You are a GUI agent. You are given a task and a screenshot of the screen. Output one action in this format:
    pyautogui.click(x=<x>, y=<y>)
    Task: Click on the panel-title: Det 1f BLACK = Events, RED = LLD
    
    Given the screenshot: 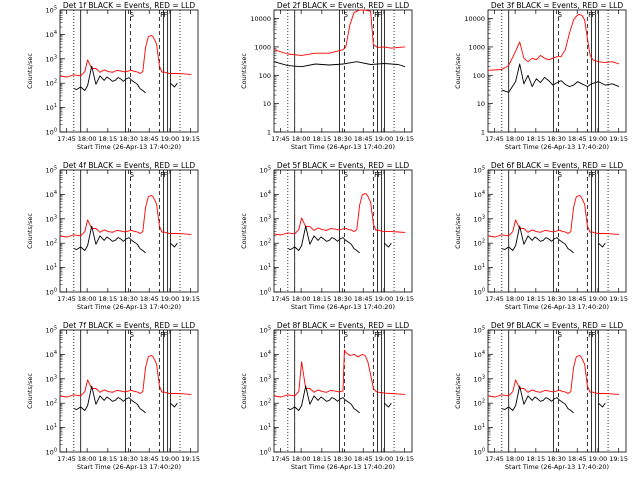 What is the action you would take?
    pyautogui.click(x=129, y=5)
    